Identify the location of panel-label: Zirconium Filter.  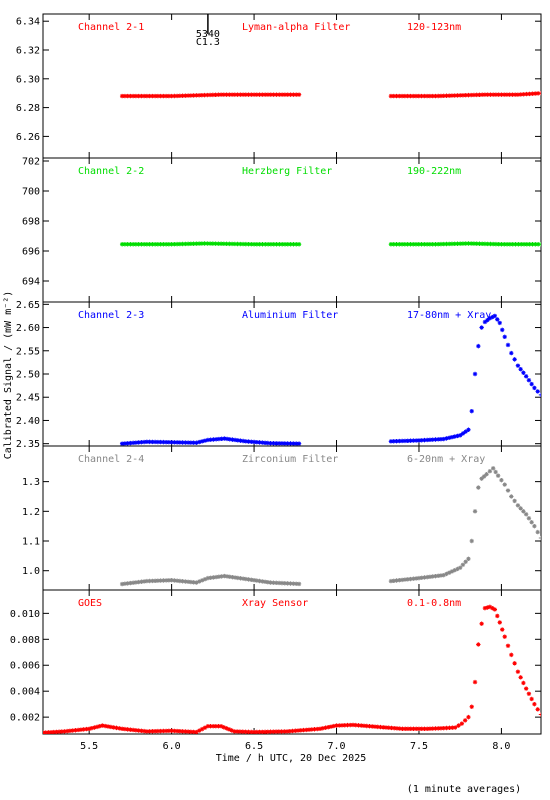
(290, 459).